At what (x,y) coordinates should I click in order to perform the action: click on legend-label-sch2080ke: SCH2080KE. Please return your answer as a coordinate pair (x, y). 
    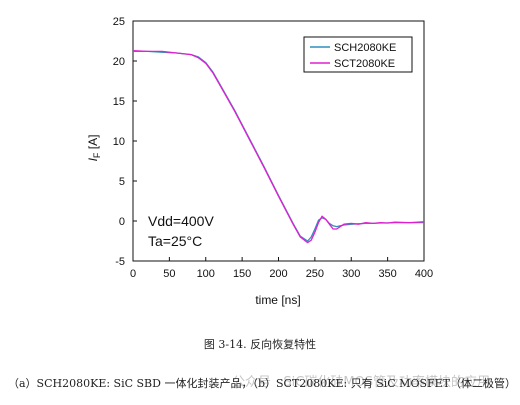
    Looking at the image, I should click on (365, 48).